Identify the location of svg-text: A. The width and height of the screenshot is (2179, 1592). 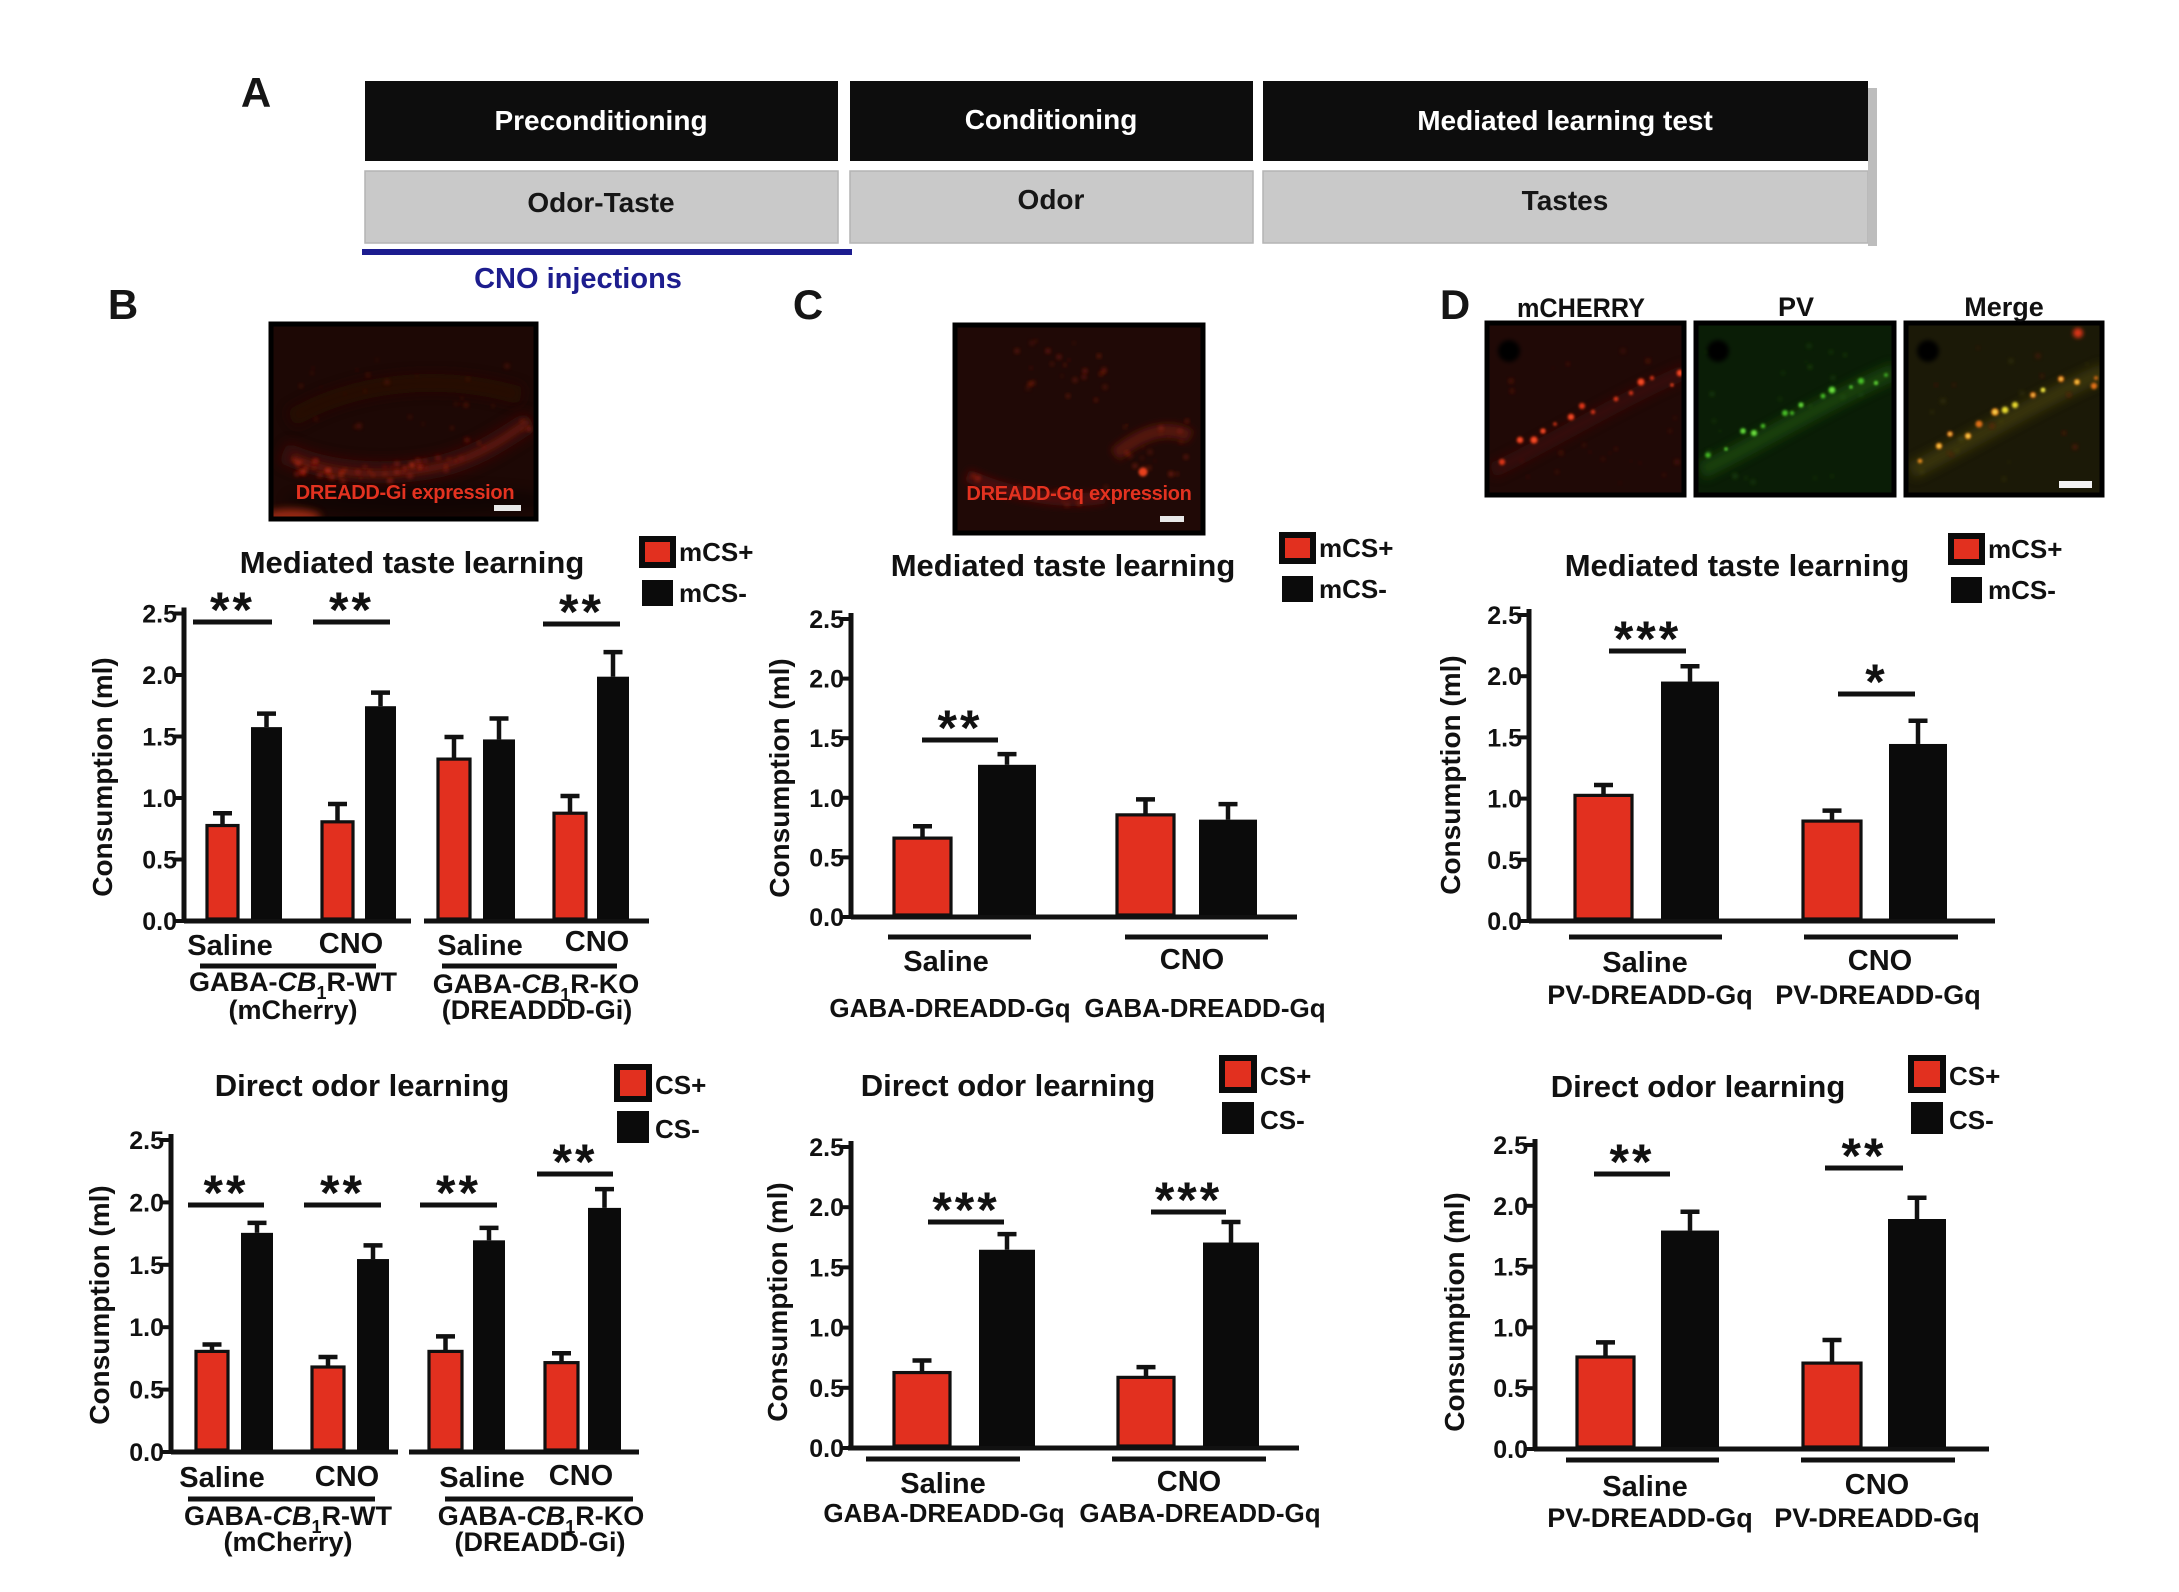
(256, 92).